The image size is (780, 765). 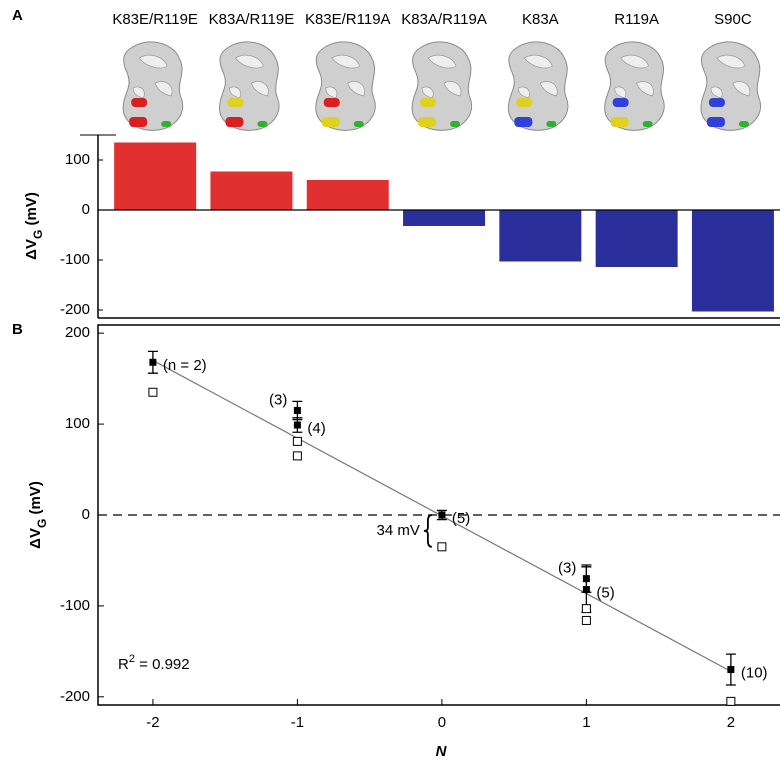 I want to click on annotation: 34 mV, so click(x=398, y=530).